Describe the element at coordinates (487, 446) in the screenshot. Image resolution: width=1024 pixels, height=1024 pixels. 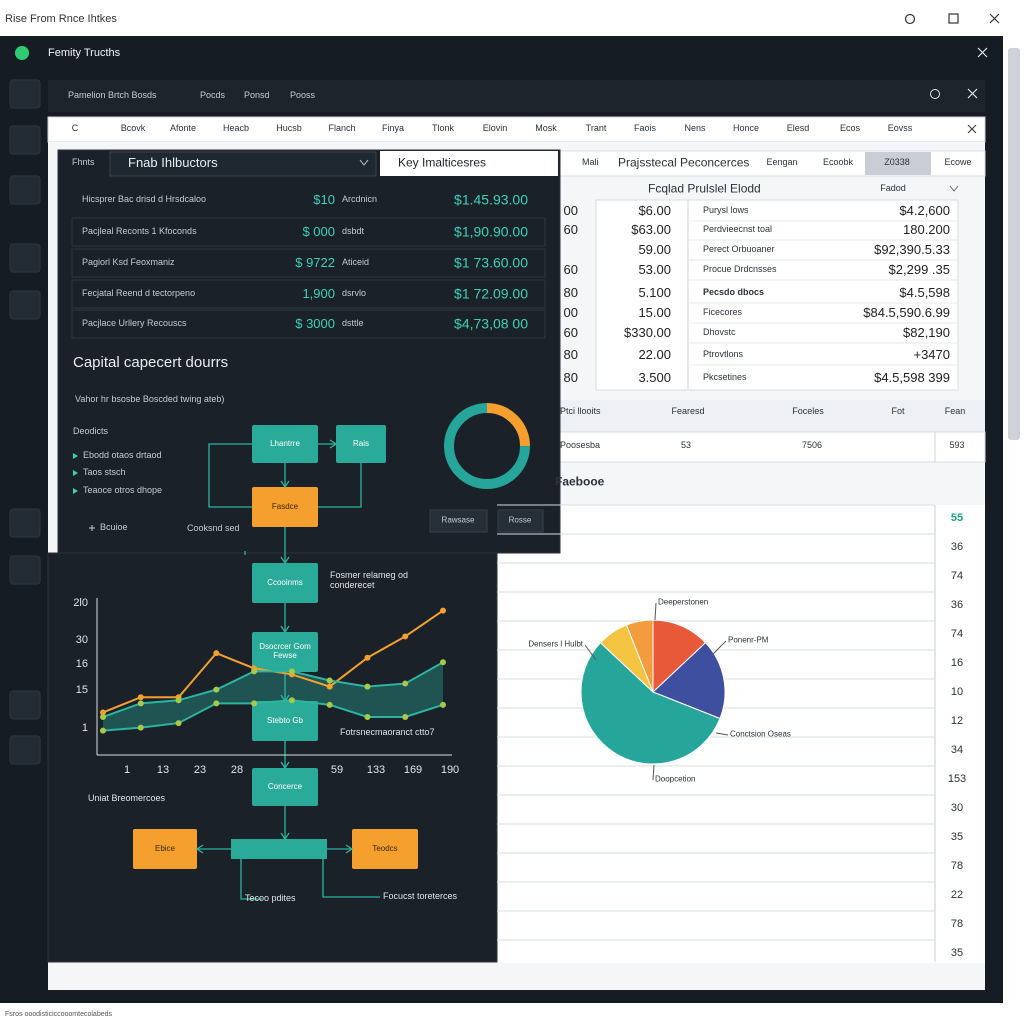
I see `donut-segment` at that location.